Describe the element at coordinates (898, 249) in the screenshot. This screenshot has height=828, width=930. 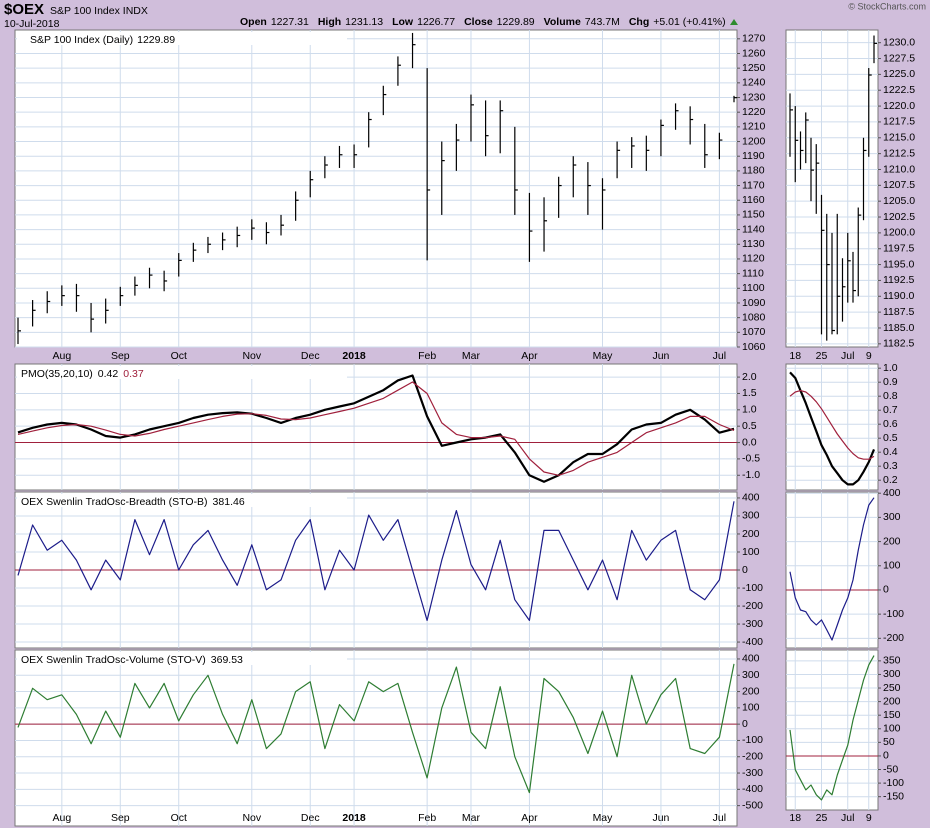
I see `y-tick-label: 1197.5` at that location.